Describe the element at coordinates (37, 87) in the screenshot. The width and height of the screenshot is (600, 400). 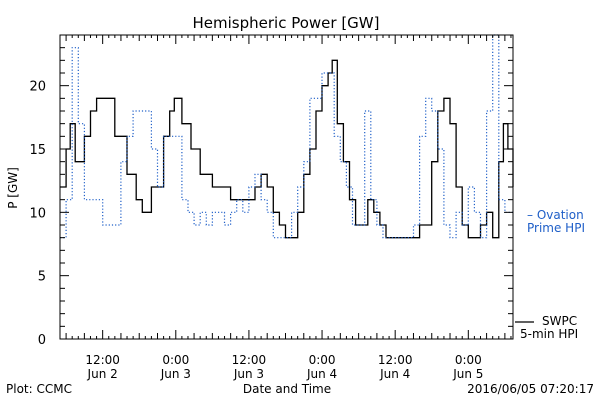
I see `y-tick-label: 20` at that location.